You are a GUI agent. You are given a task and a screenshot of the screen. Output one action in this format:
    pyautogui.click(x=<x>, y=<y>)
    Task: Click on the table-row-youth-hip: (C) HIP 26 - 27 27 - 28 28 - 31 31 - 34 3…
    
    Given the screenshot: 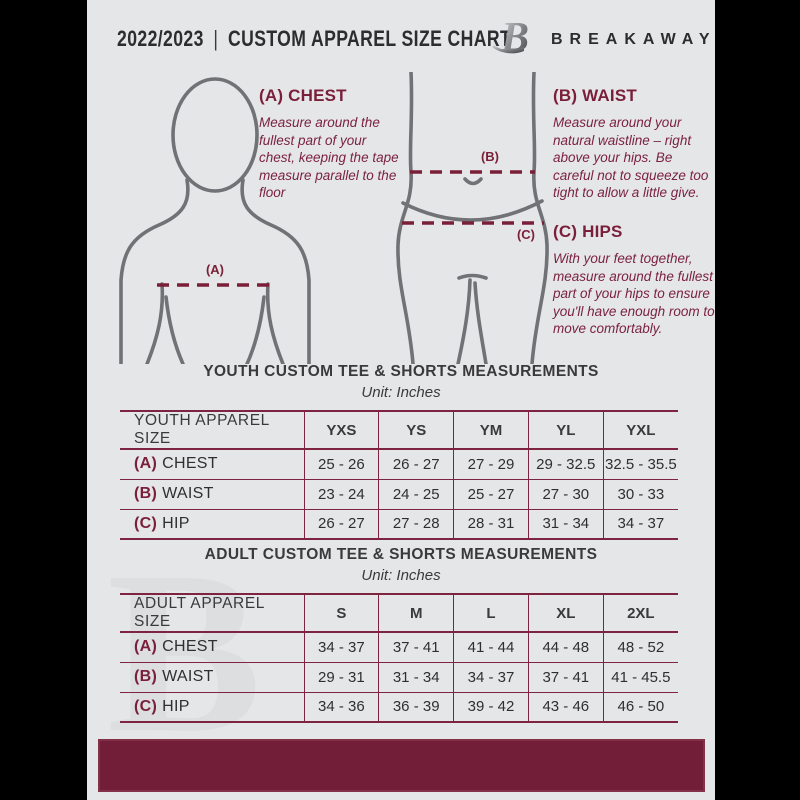 What is the action you would take?
    pyautogui.click(x=399, y=524)
    